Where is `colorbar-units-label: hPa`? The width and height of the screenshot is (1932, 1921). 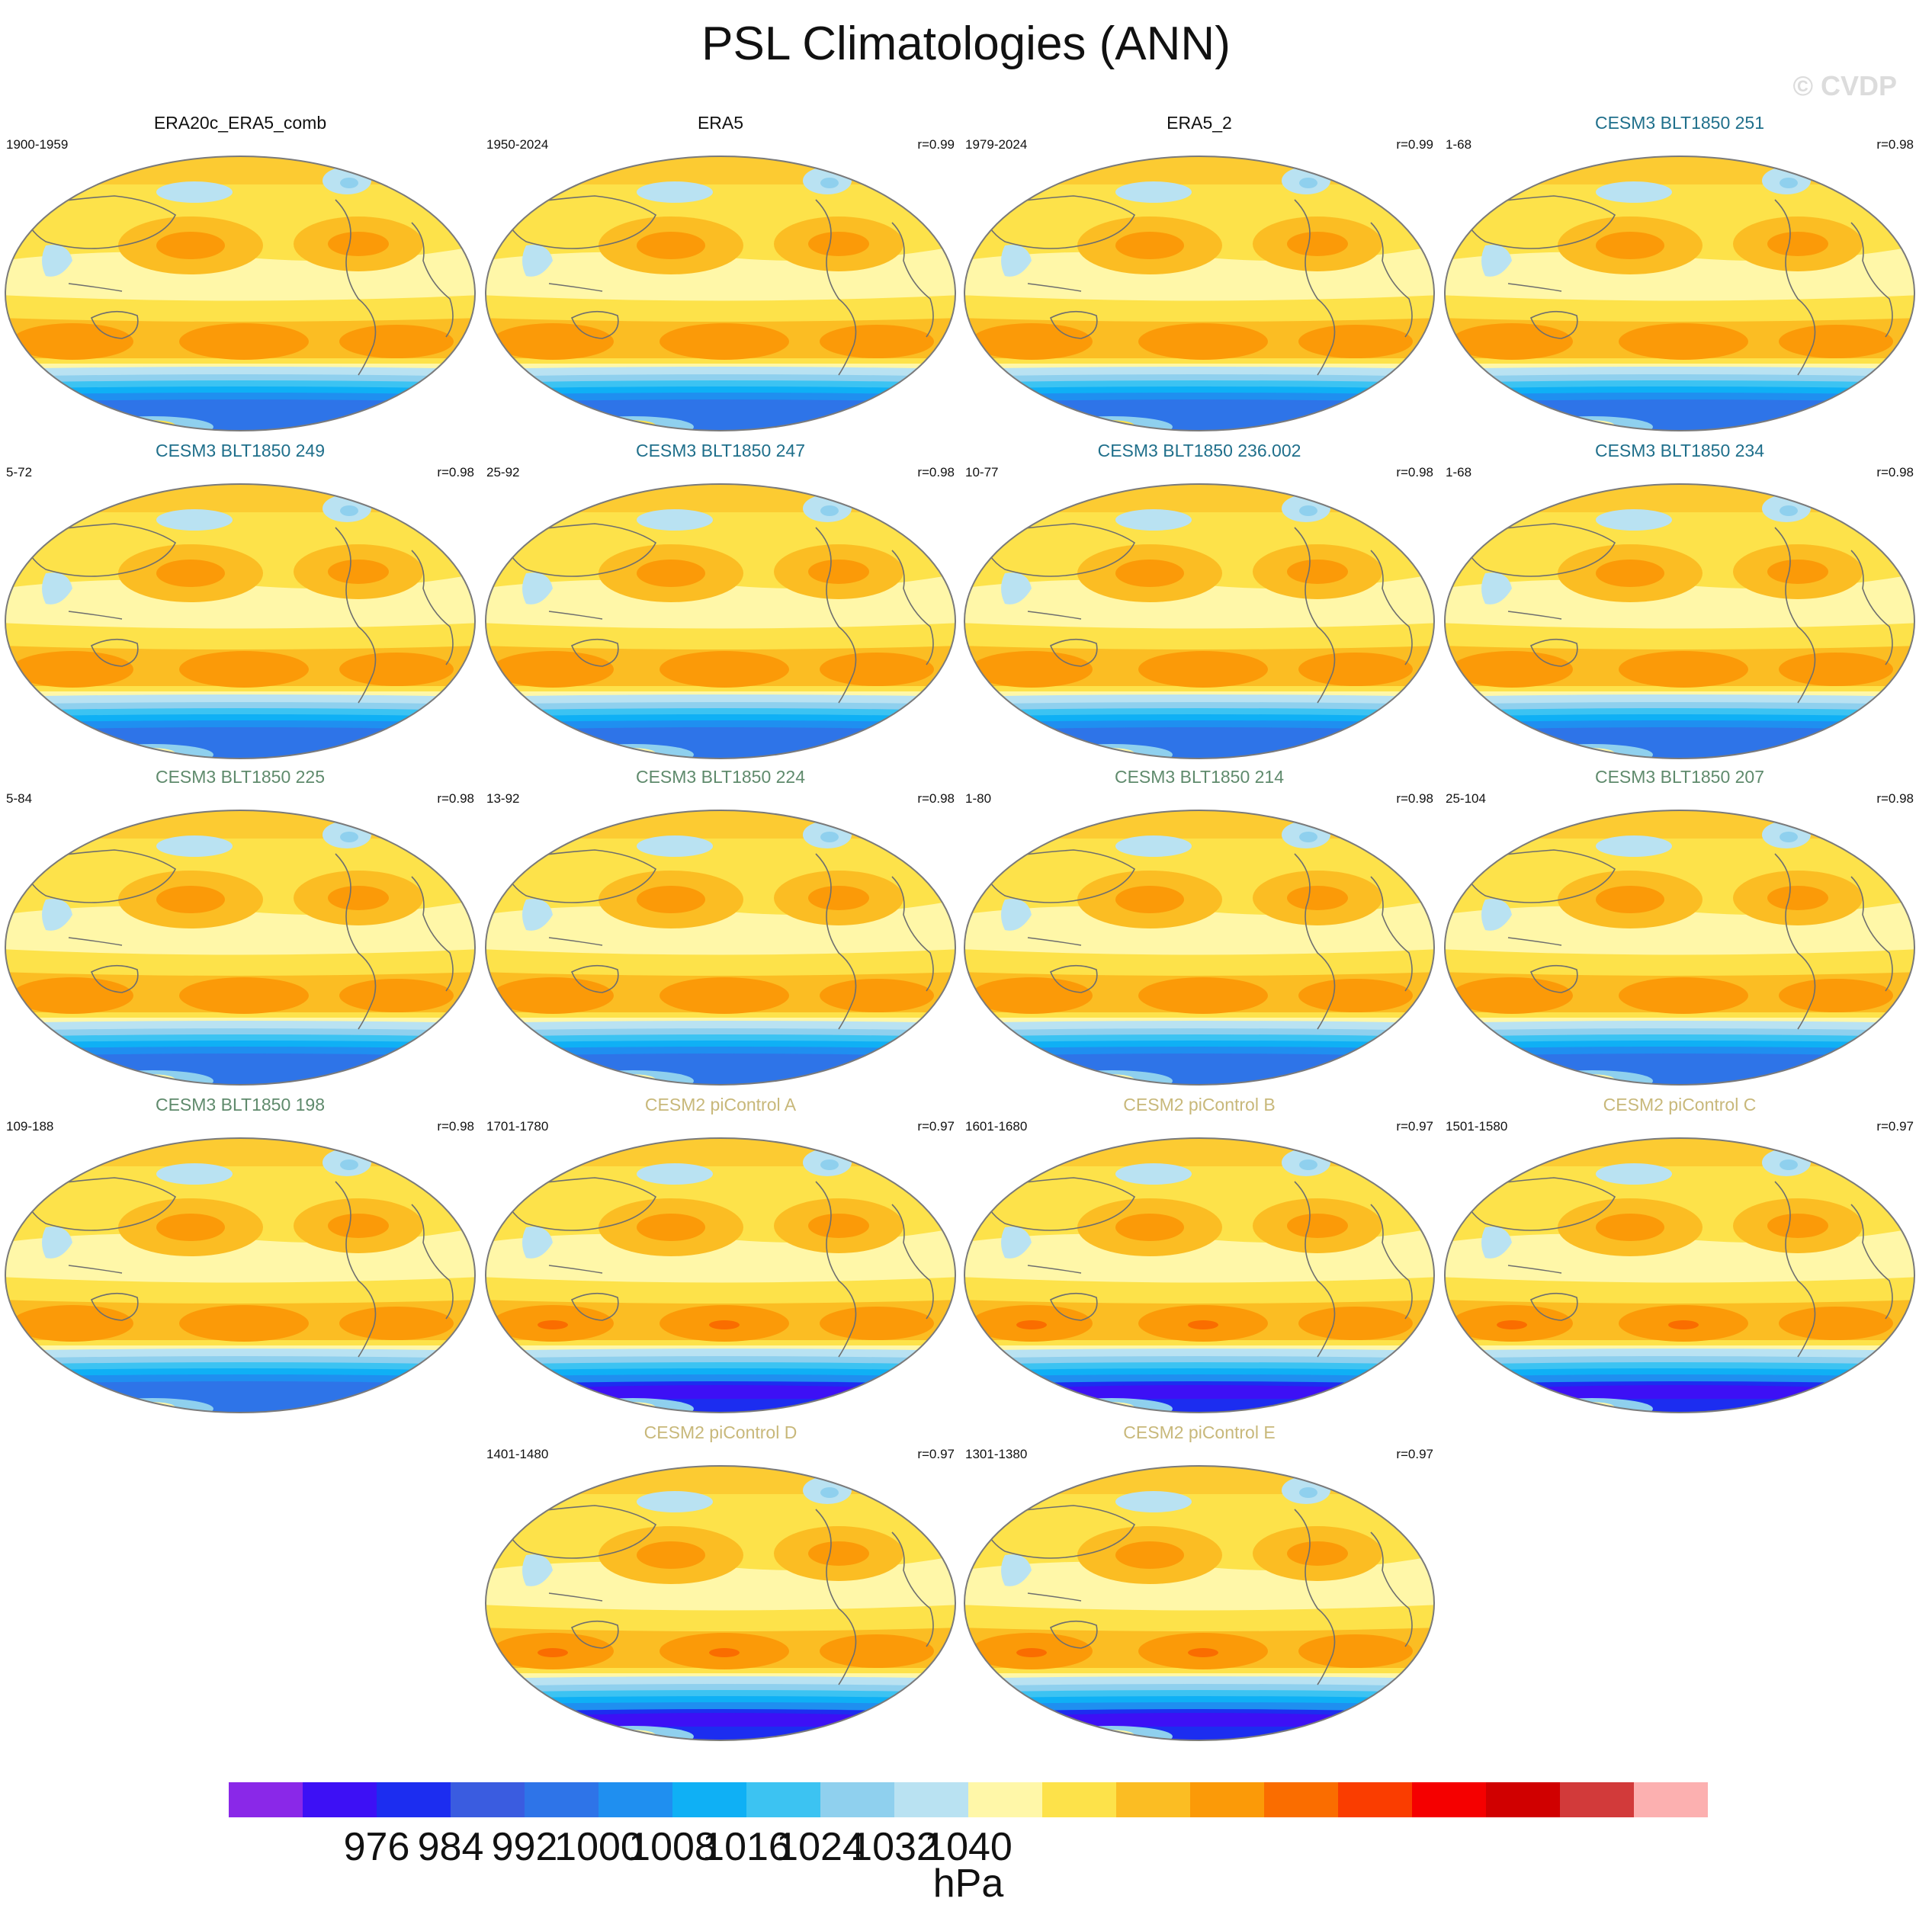
colorbar-units-label: hPa is located at coordinates (969, 1884).